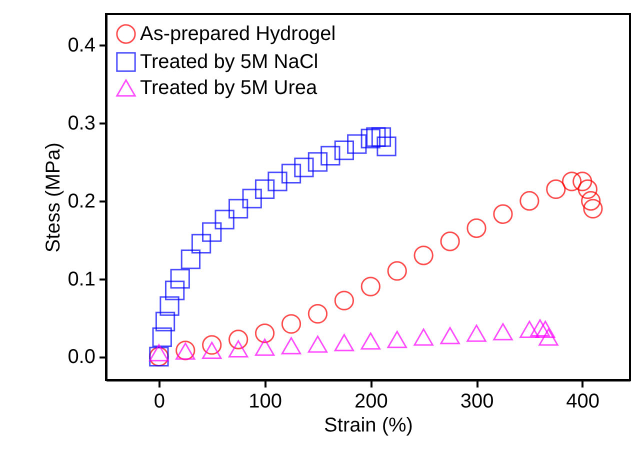 Image resolution: width=631 pixels, height=452 pixels. Describe the element at coordinates (238, 34) in the screenshot. I see `legend-label: As-prepared Hydrogel` at that location.